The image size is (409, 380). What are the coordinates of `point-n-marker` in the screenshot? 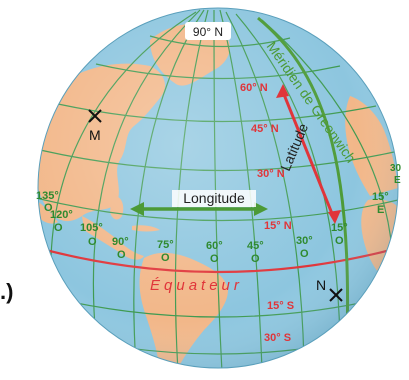 It's located at (336, 295).